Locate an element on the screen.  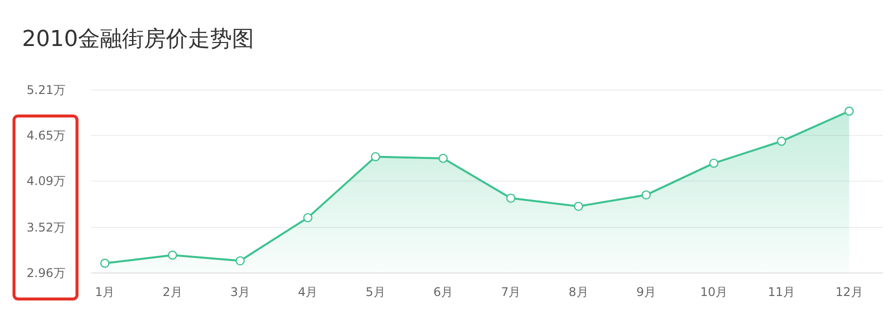
x-tick-label: 7月 is located at coordinates (511, 292).